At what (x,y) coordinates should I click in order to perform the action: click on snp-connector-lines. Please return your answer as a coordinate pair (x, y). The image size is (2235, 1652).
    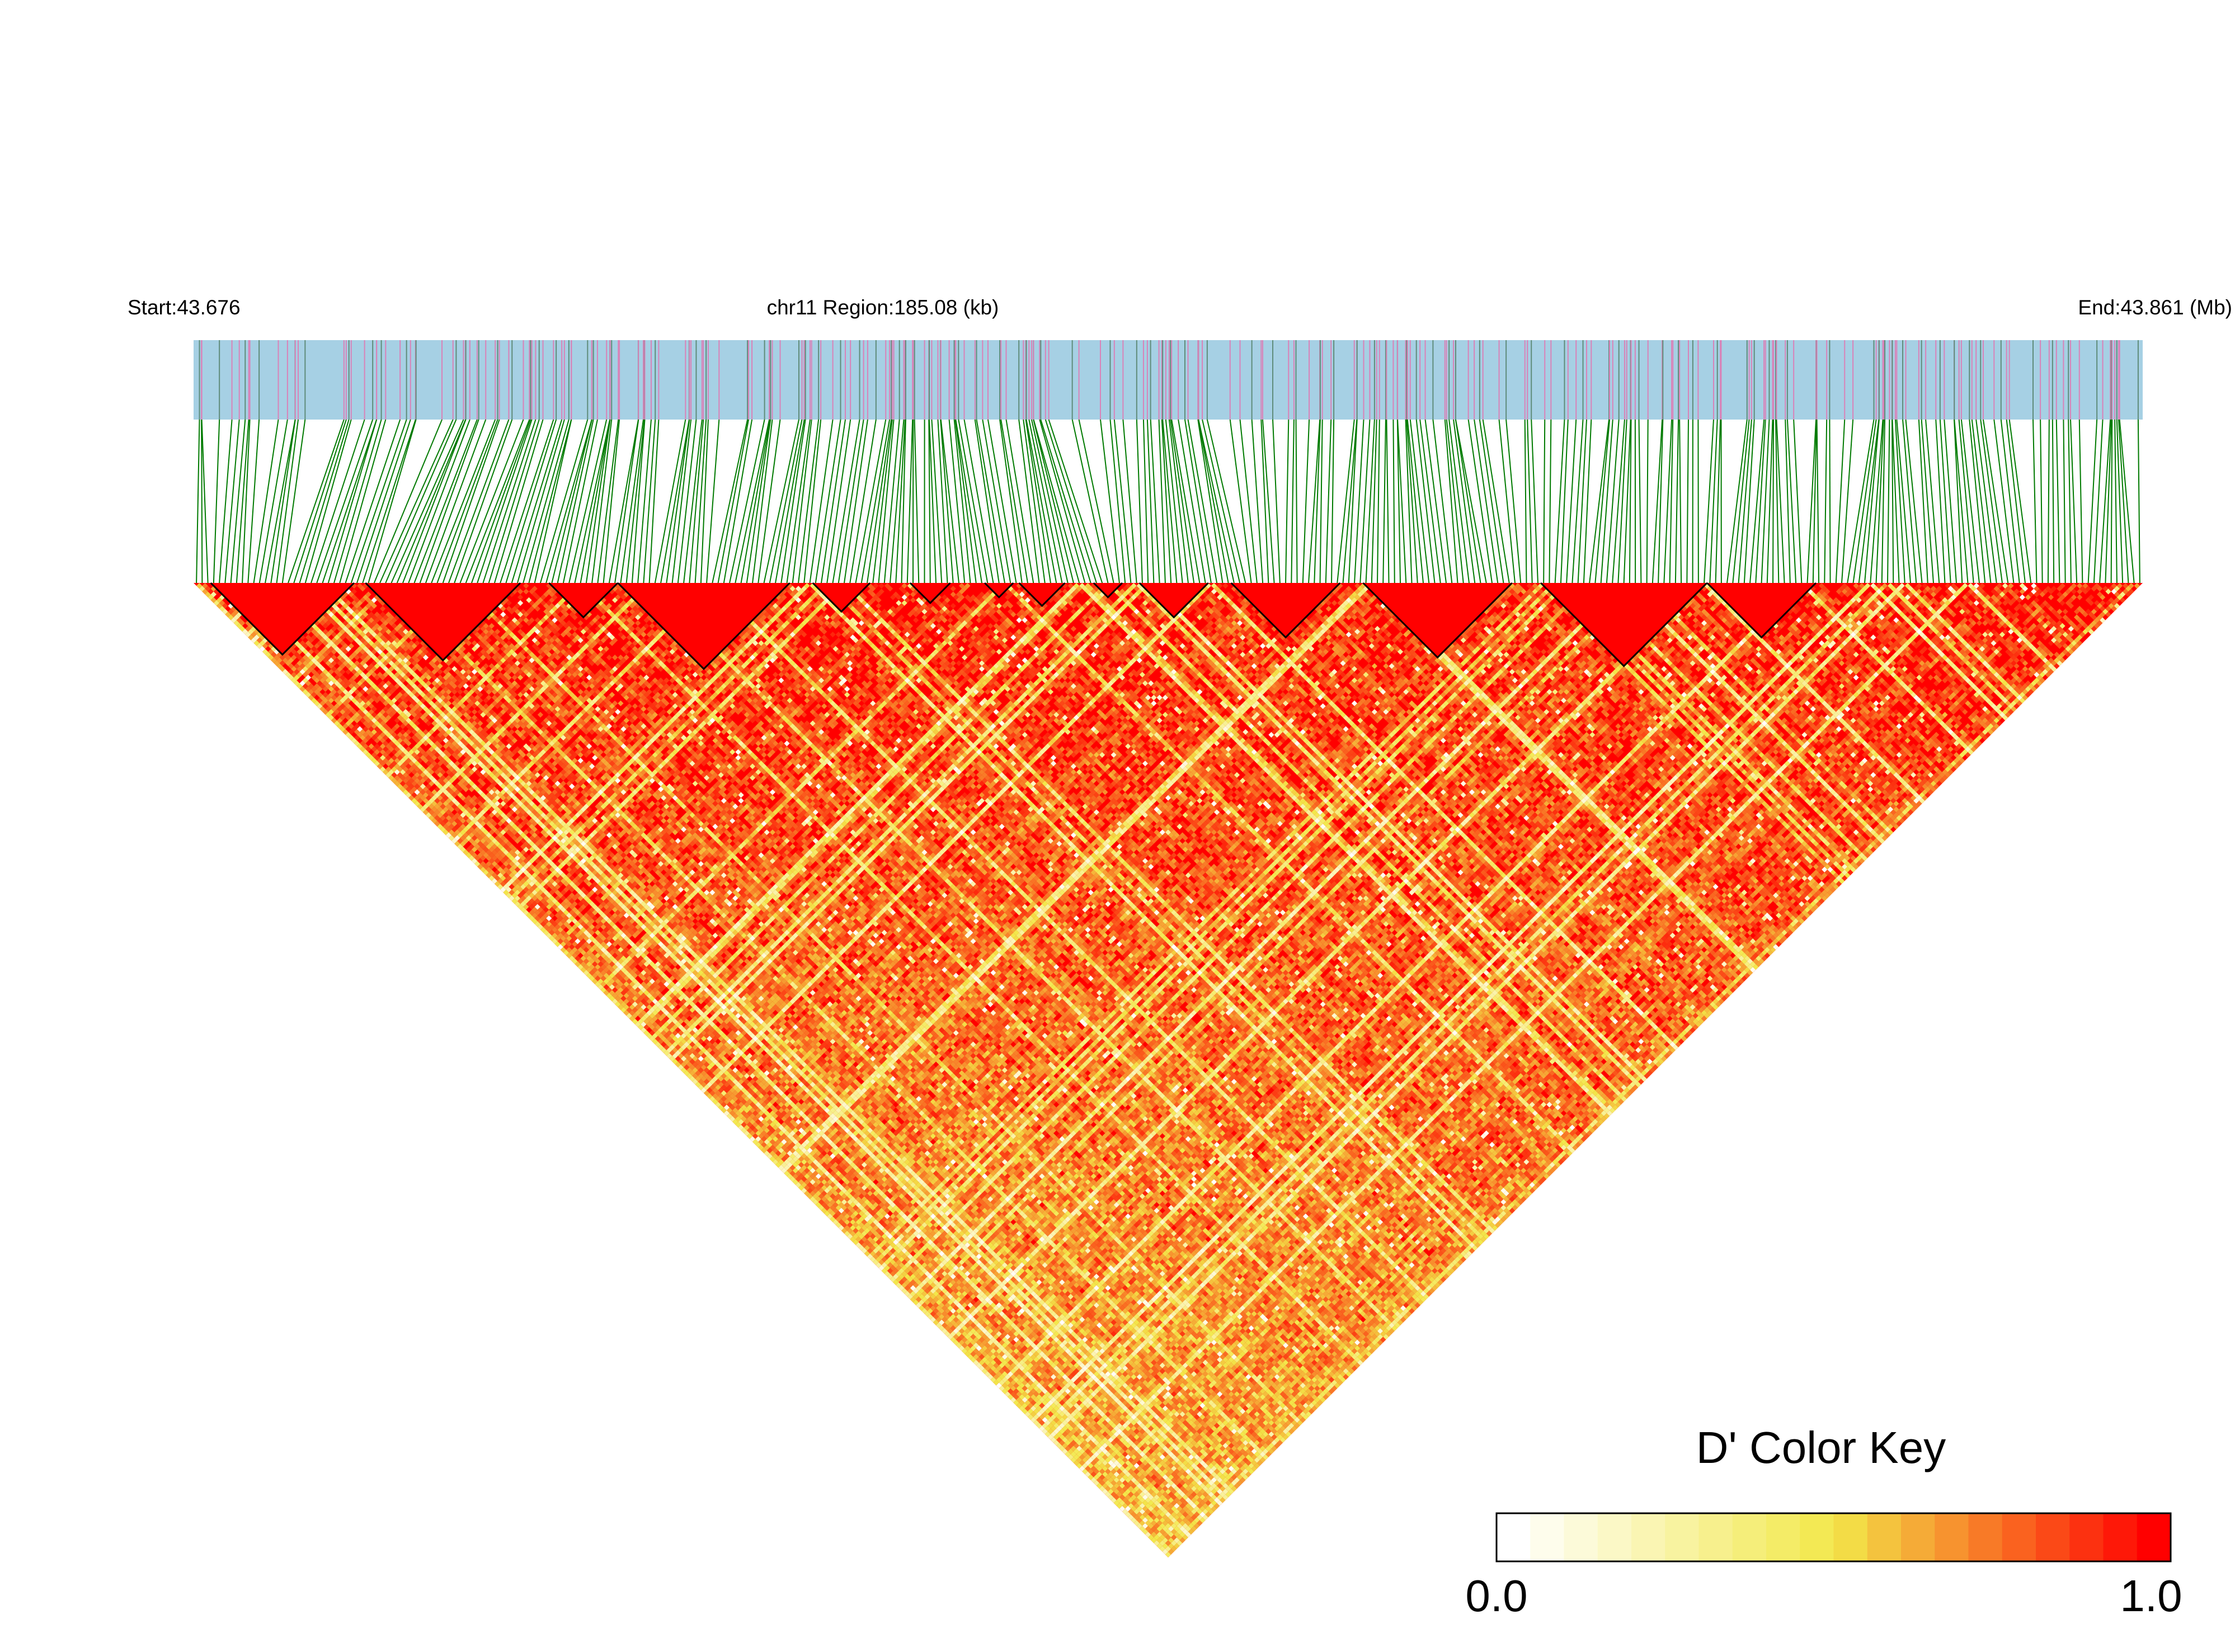
    Looking at the image, I should click on (1168, 502).